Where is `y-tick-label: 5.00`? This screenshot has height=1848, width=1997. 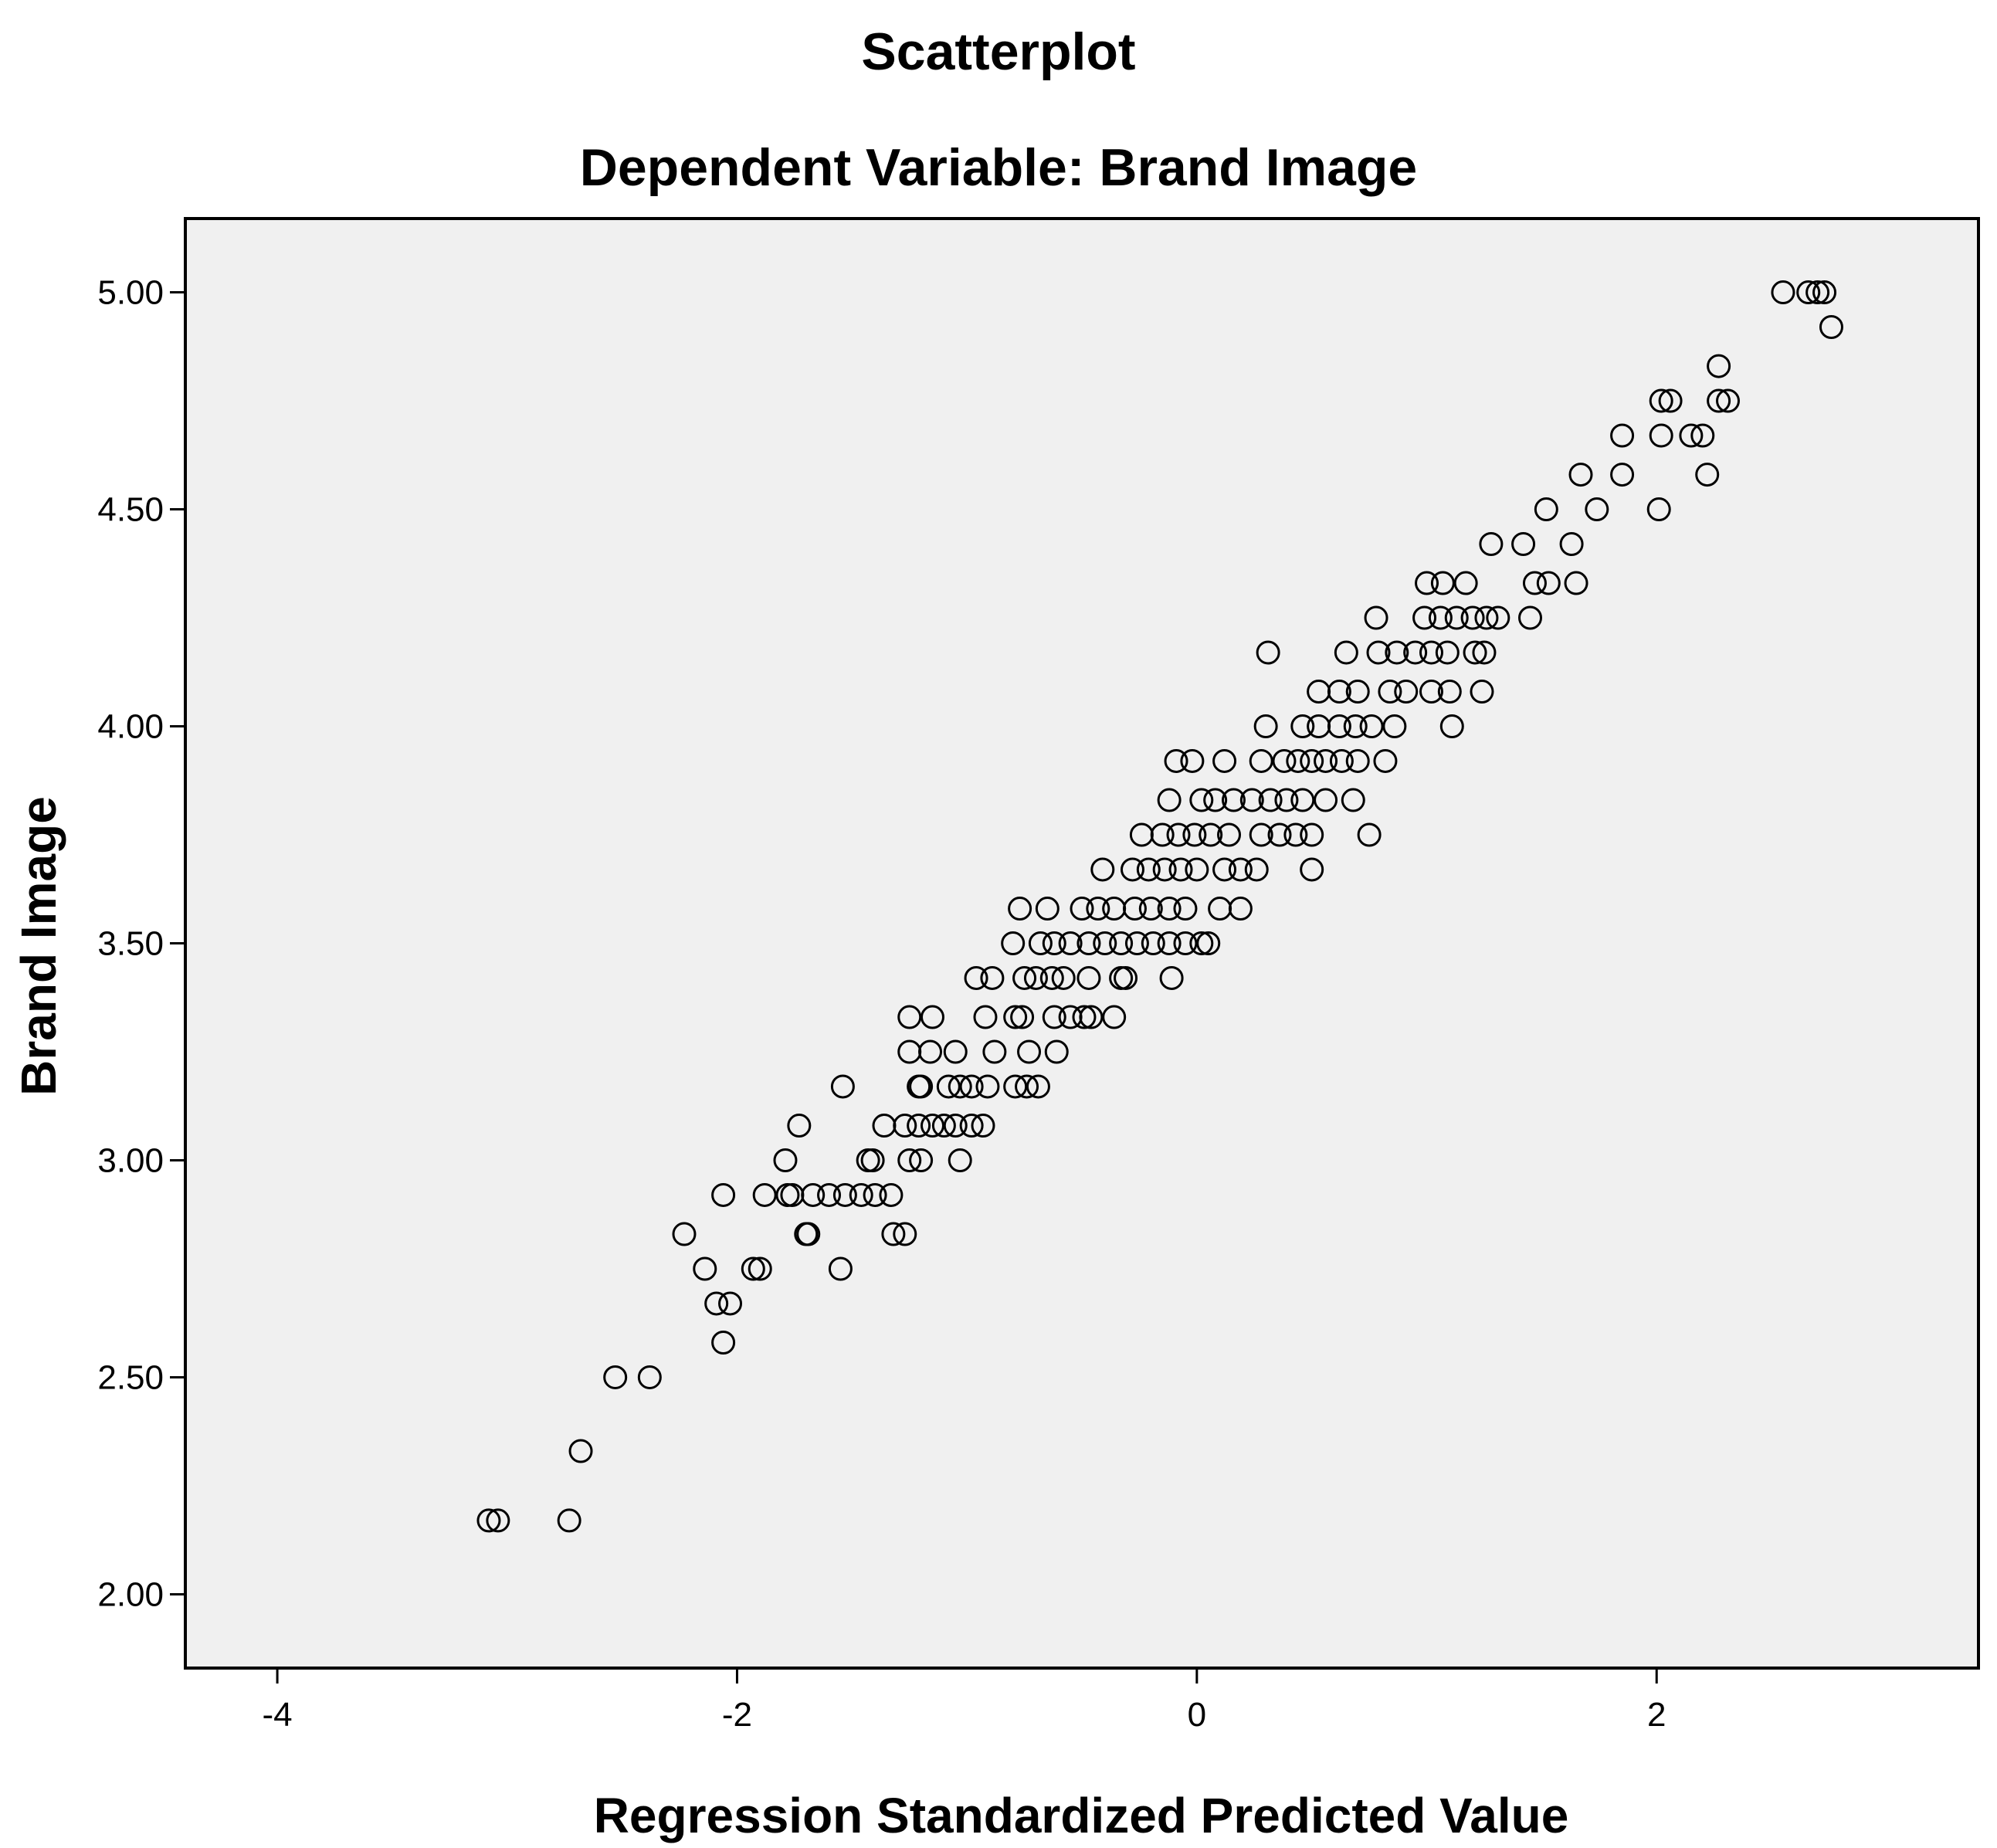
y-tick-label: 5.00 is located at coordinates (130, 293).